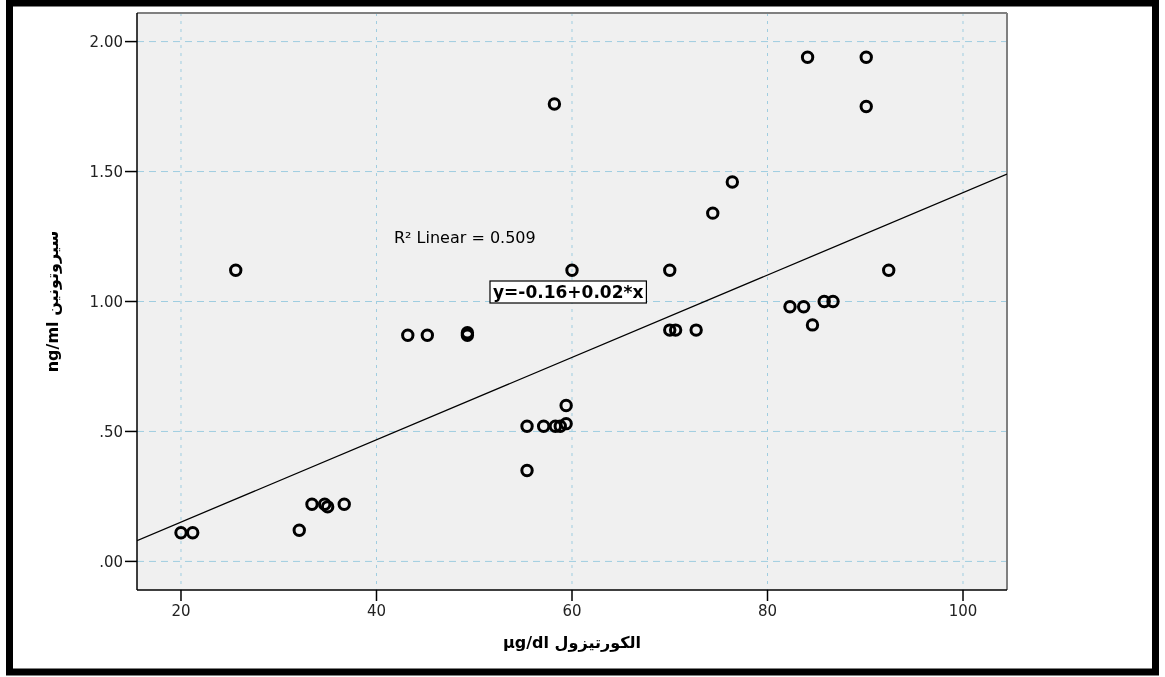 The width and height of the screenshot is (1165, 677). What do you see at coordinates (106, 41) in the screenshot?
I see `y-tick-label: 2.00` at bounding box center [106, 41].